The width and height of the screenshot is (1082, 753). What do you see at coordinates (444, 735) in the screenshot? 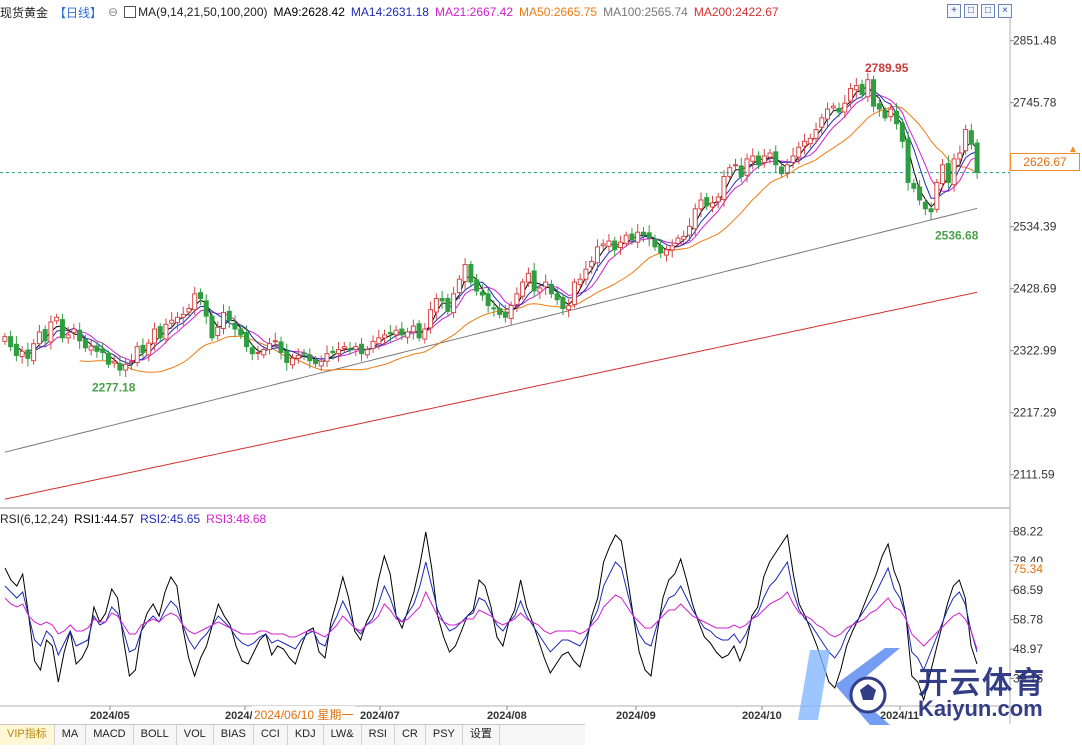
I see `tab-psy: PSY` at bounding box center [444, 735].